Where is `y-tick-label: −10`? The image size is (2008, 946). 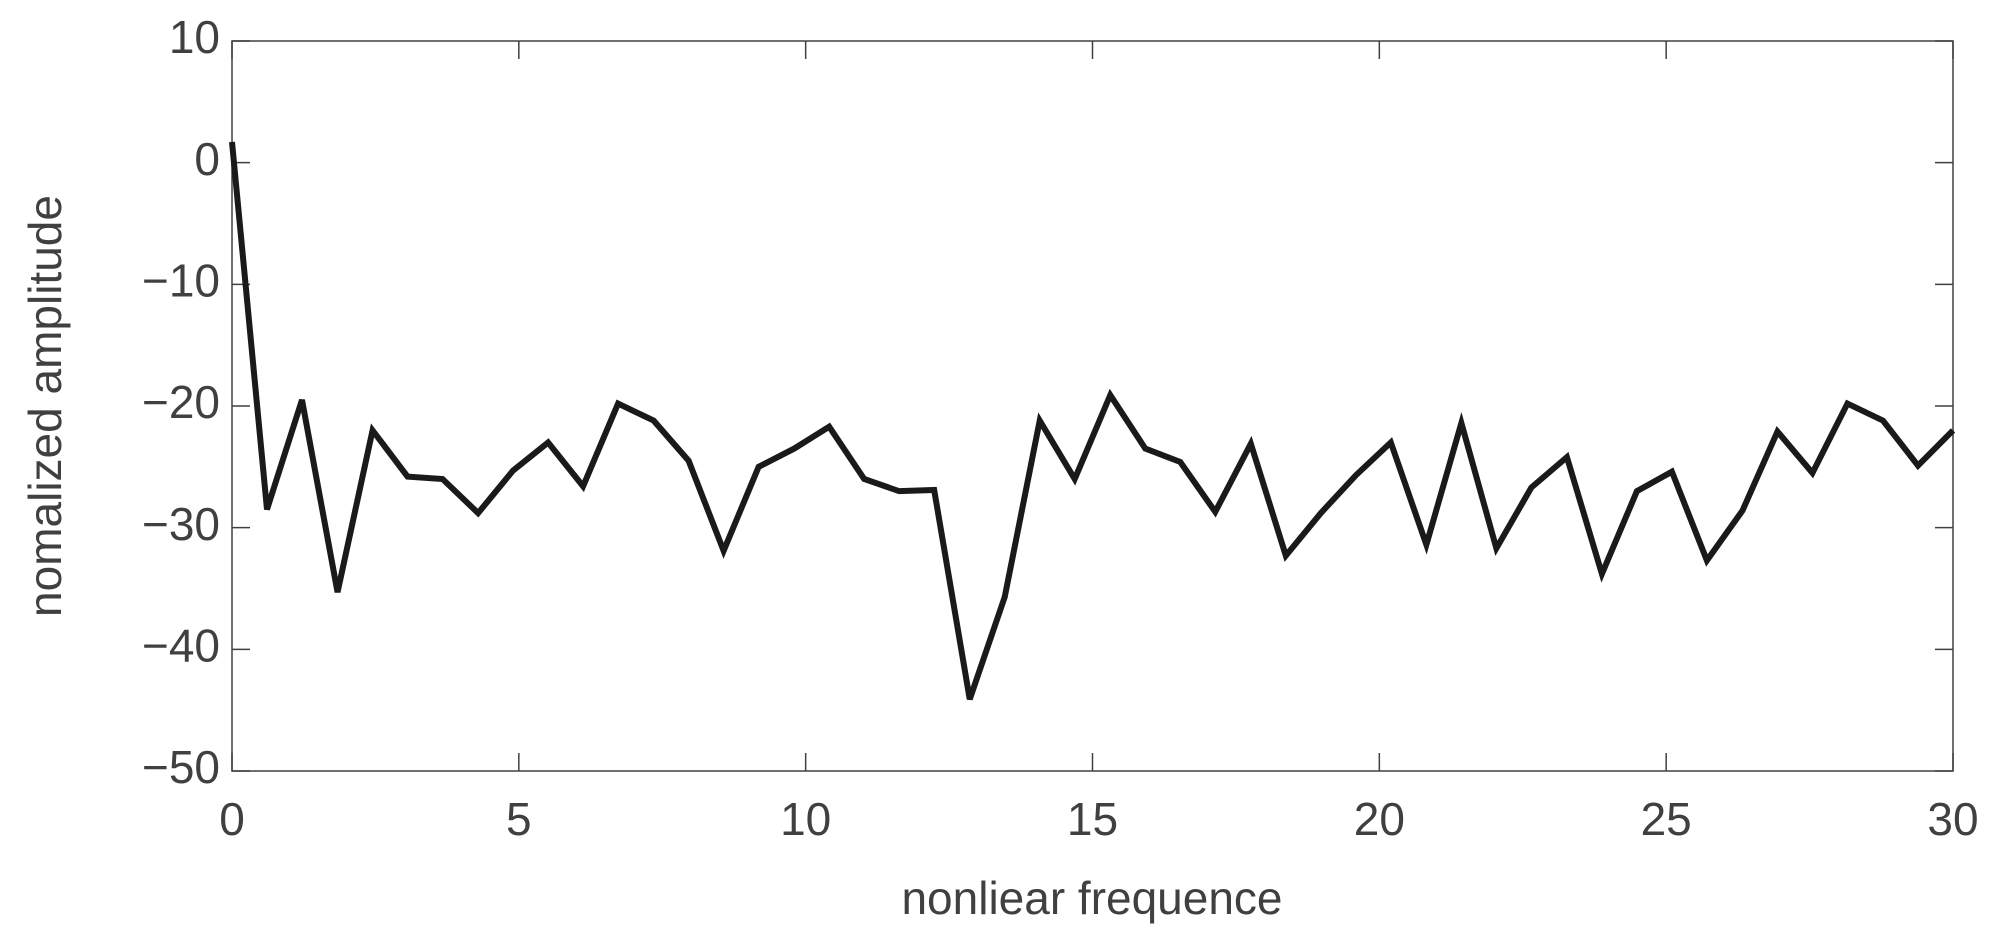 y-tick-label: −10 is located at coordinates (181, 280).